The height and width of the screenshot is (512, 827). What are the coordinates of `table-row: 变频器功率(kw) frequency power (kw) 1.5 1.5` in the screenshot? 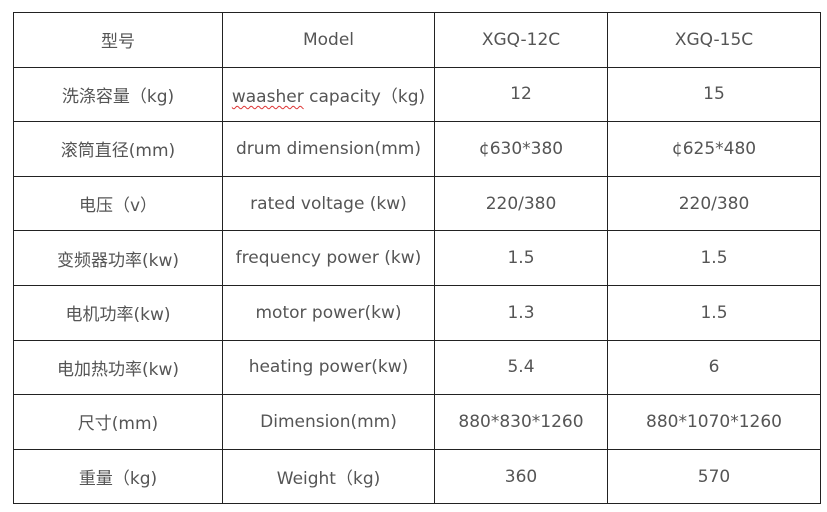 It's located at (417, 258).